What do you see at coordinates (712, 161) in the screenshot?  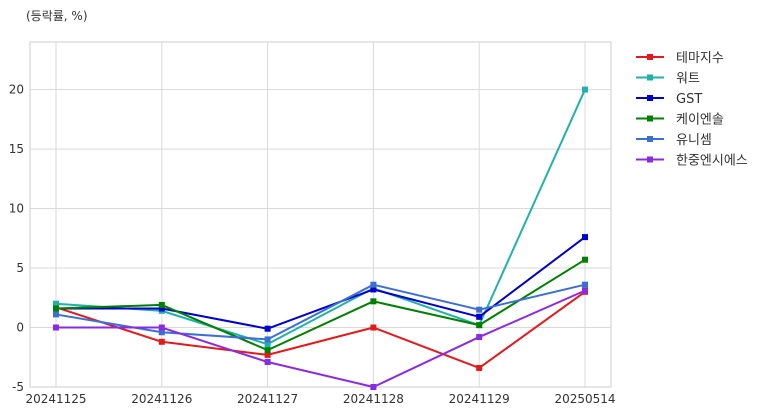 I see `legend-label: 한중엔시에스` at bounding box center [712, 161].